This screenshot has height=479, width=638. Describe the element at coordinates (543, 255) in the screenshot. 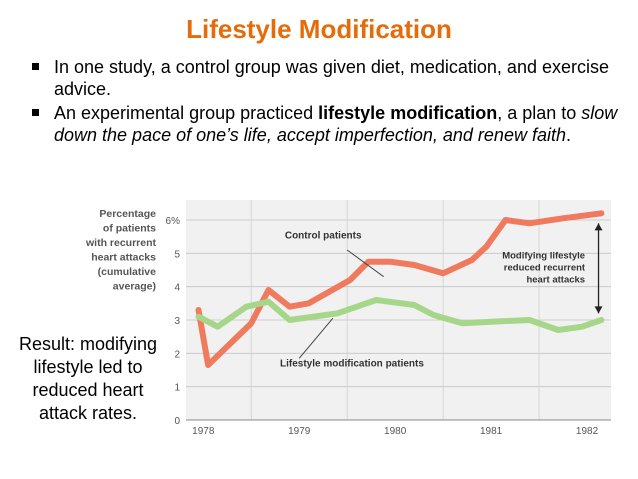

I see `effect-annotation-line: Modifying lifestyle` at that location.